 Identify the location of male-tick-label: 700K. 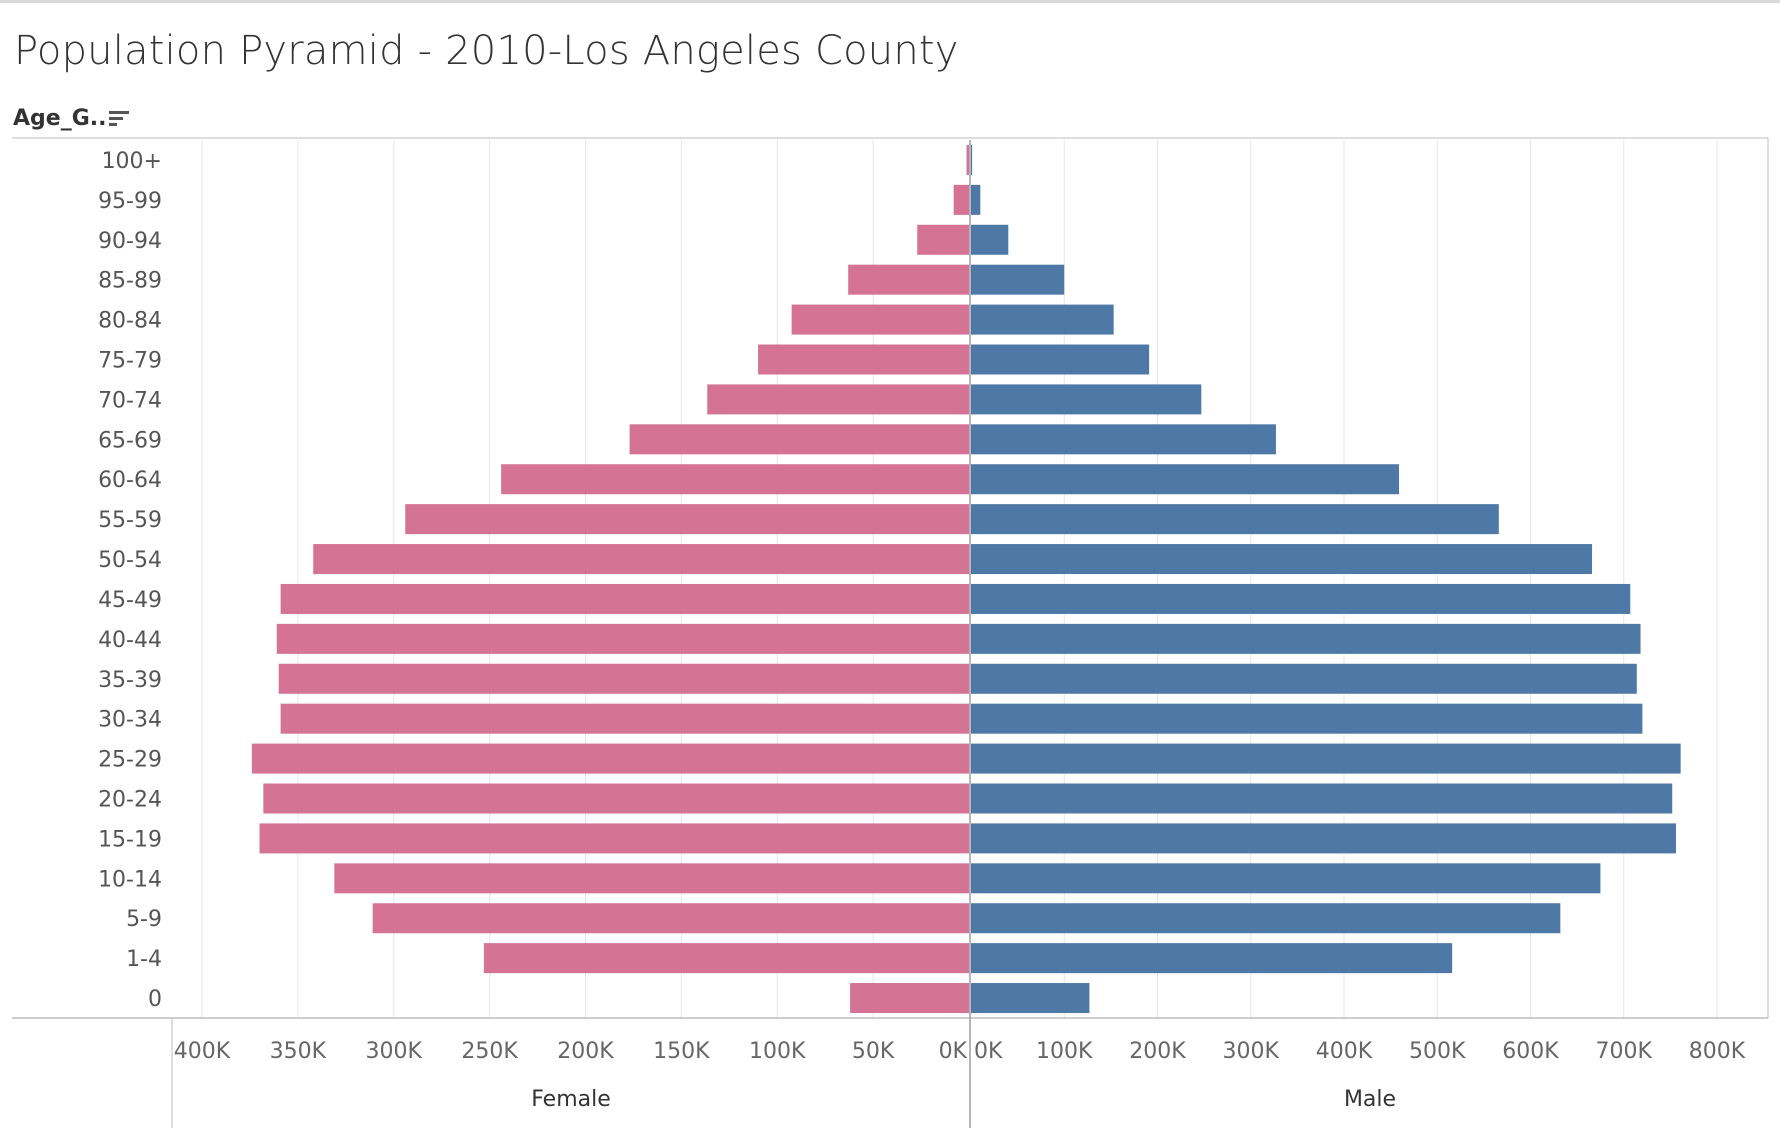
(1624, 1051).